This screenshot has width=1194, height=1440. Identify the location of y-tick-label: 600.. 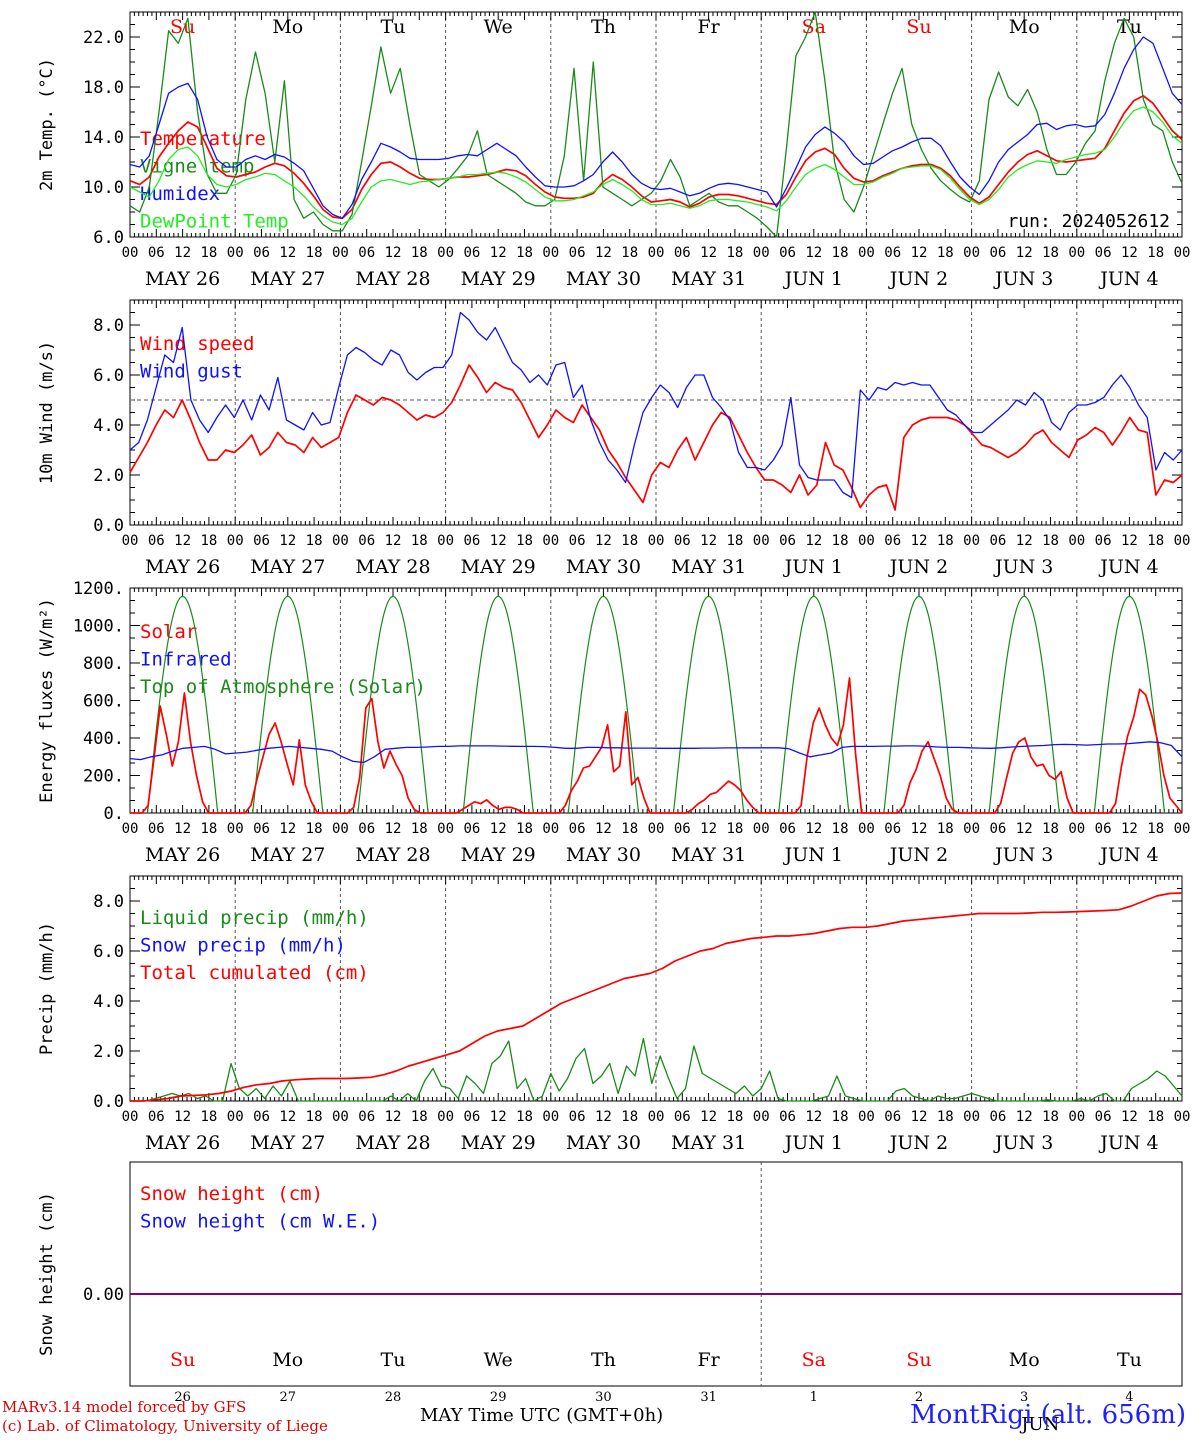
(103, 702).